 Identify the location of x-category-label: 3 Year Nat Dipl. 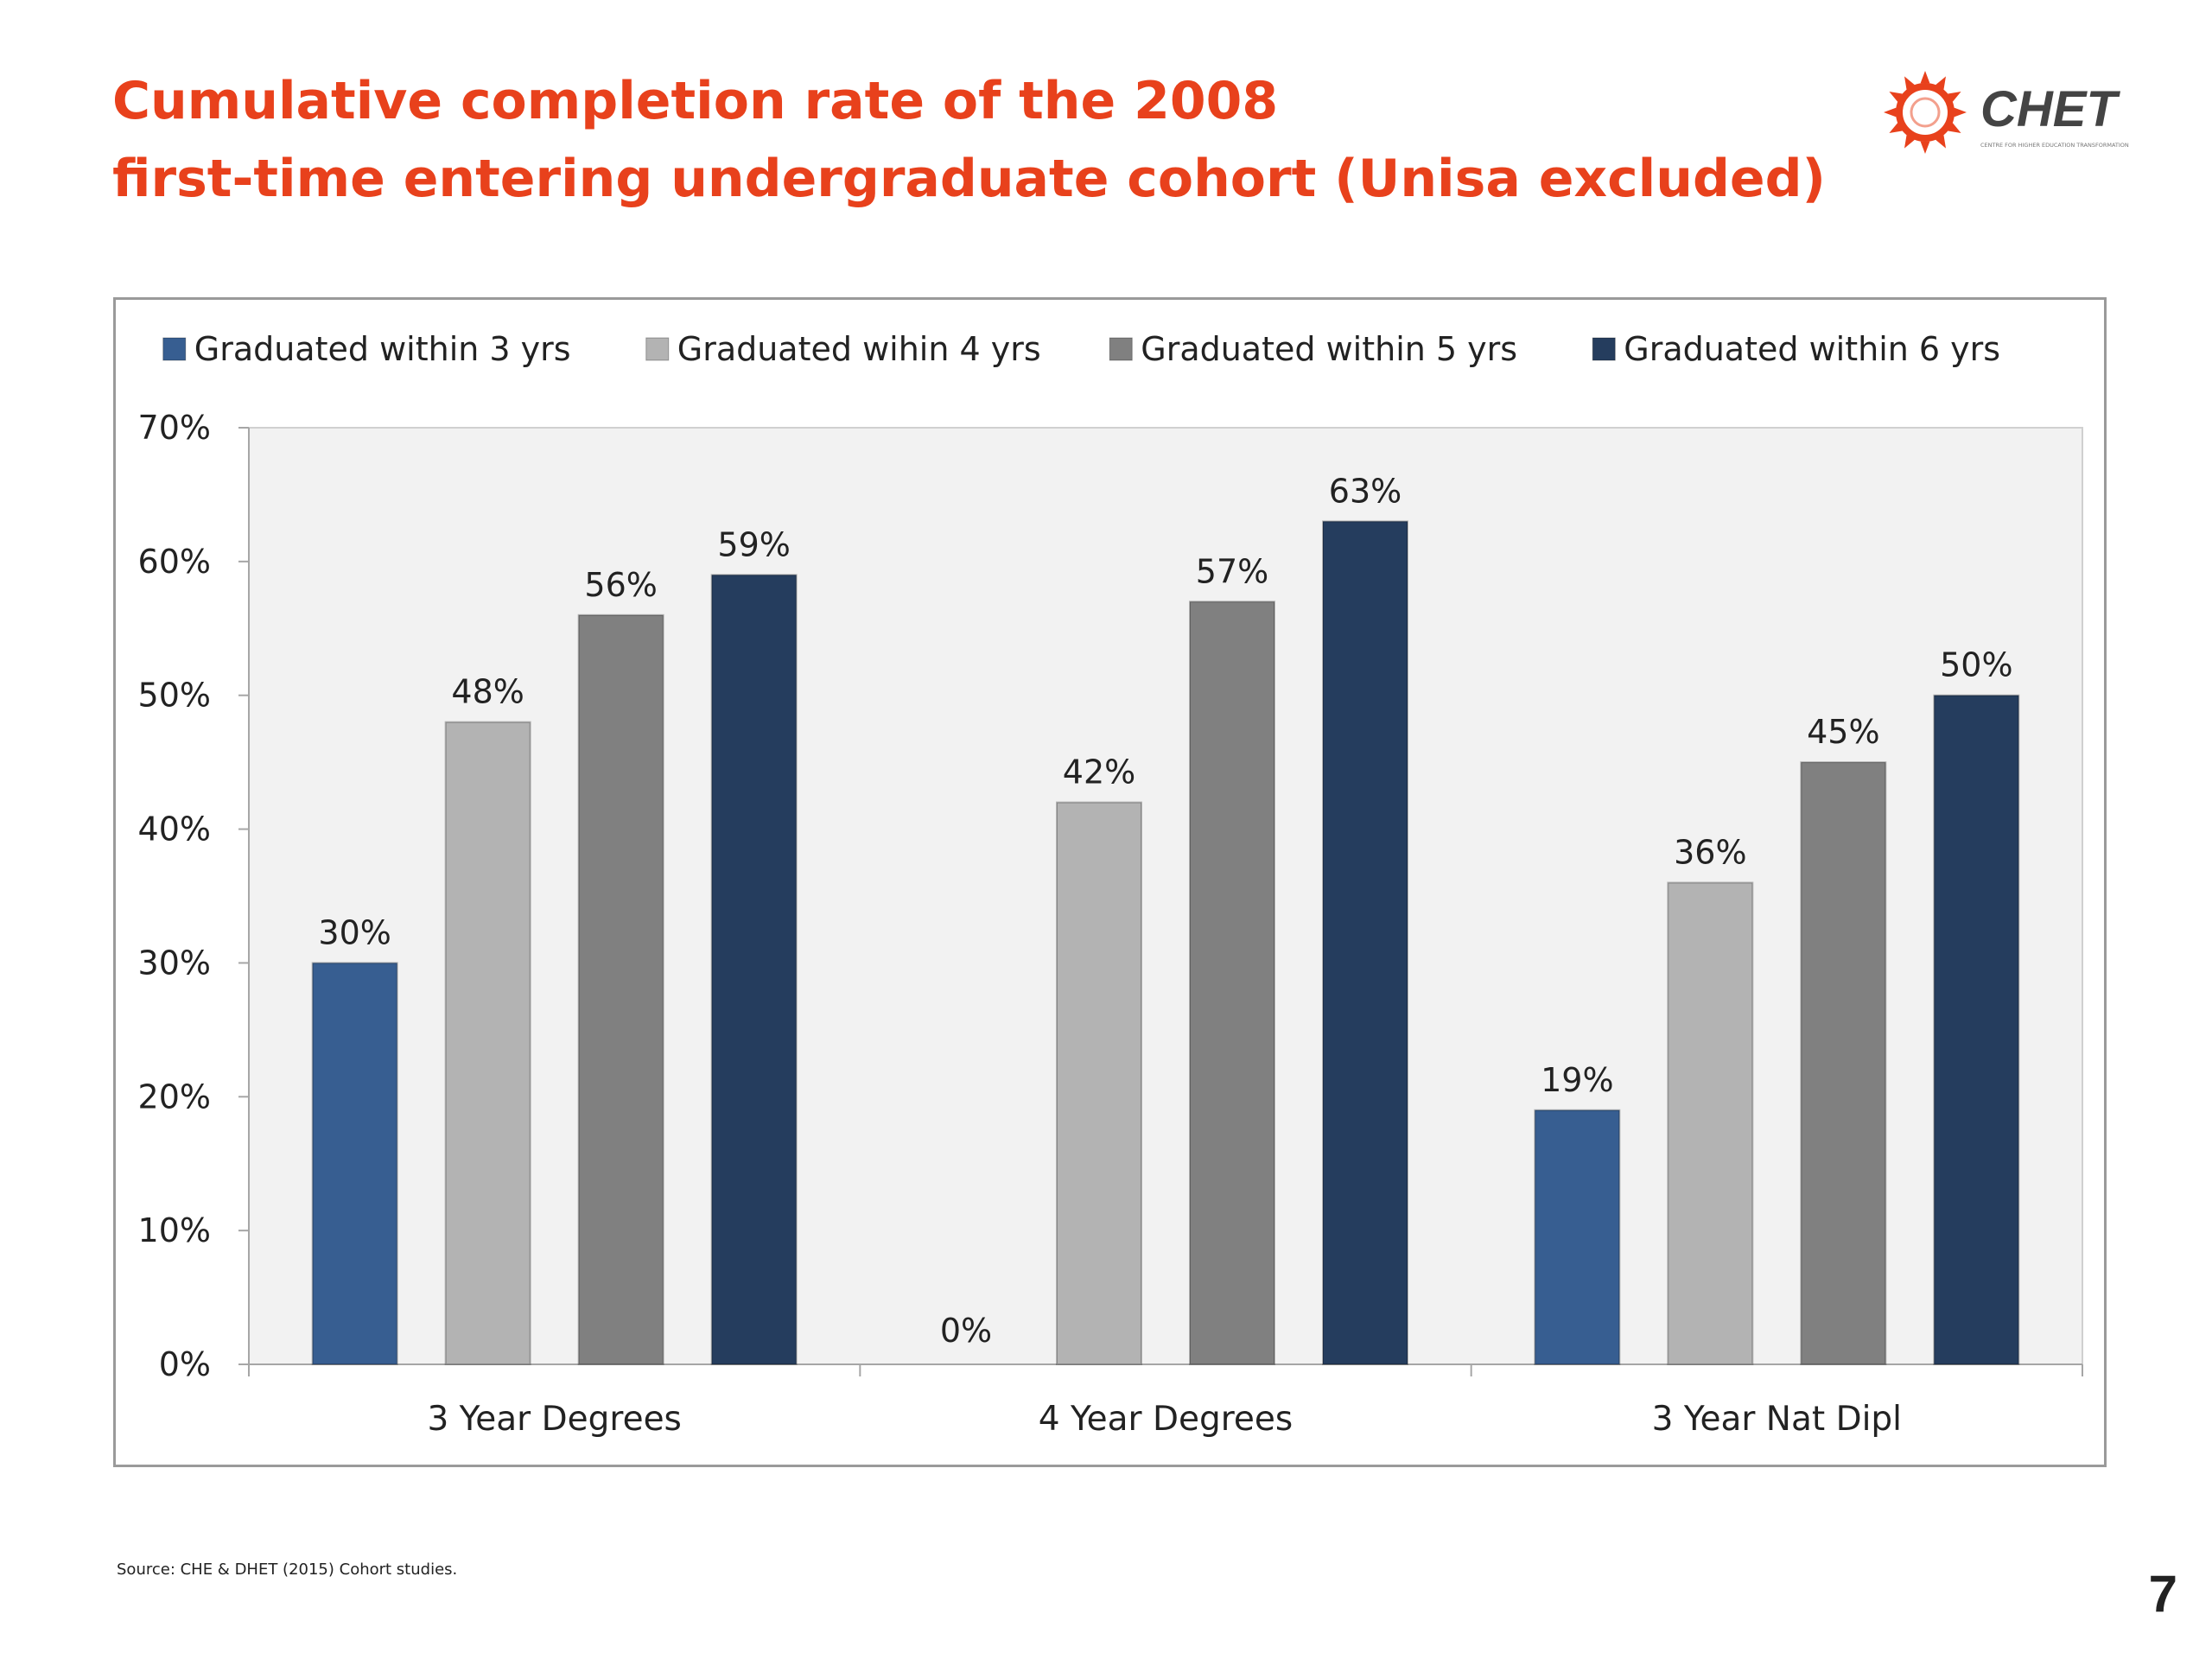
(1777, 1419).